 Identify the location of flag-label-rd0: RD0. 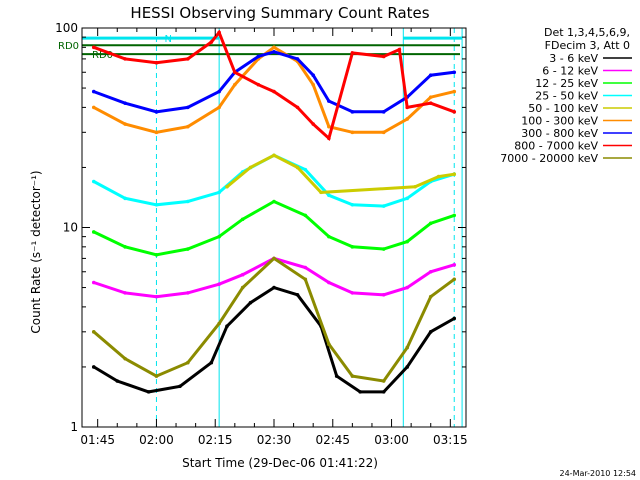
(68, 46).